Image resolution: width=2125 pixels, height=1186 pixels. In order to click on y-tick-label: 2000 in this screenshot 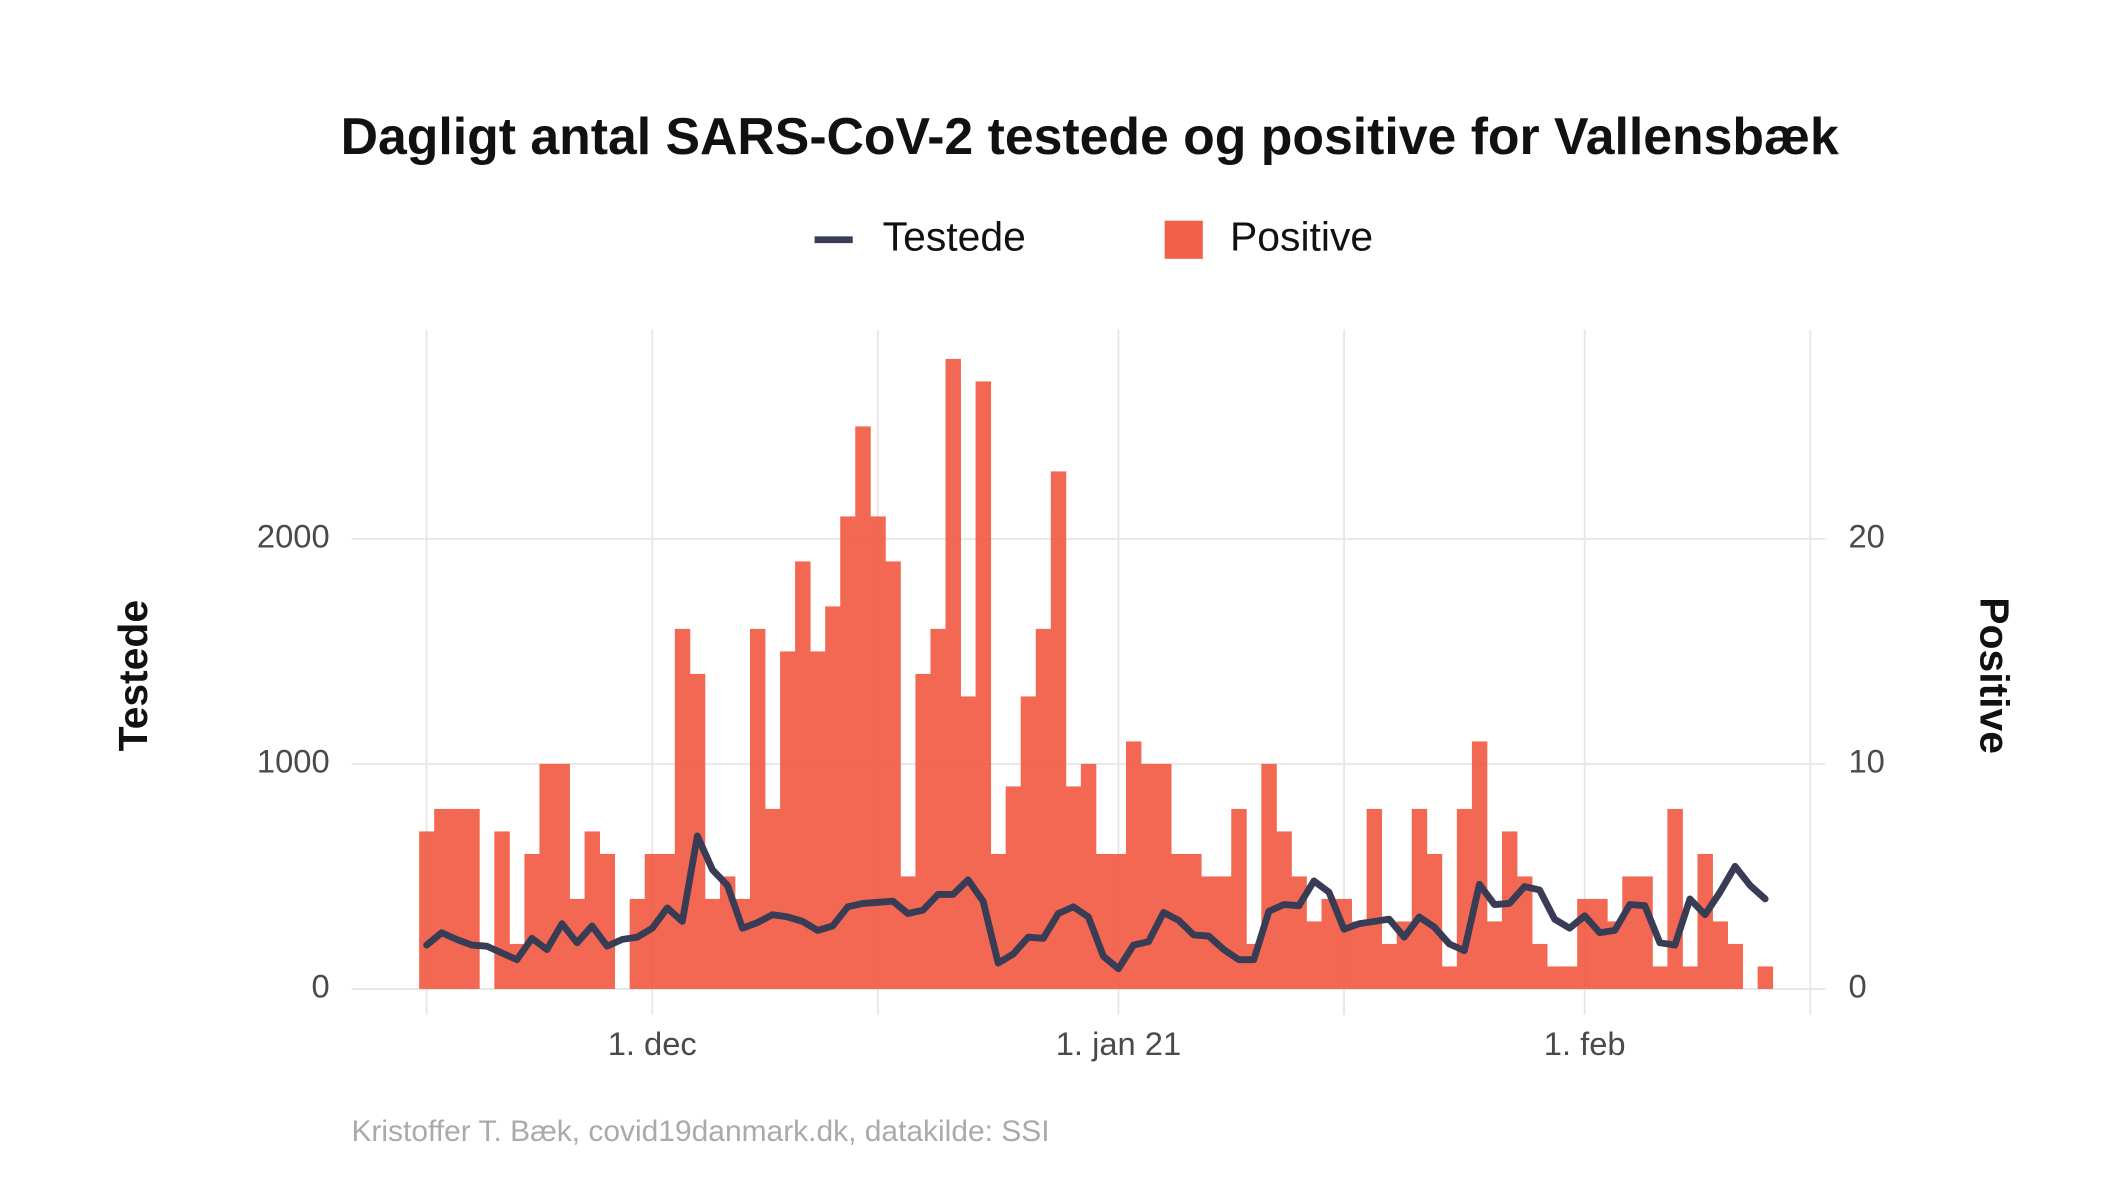, I will do `click(293, 536)`.